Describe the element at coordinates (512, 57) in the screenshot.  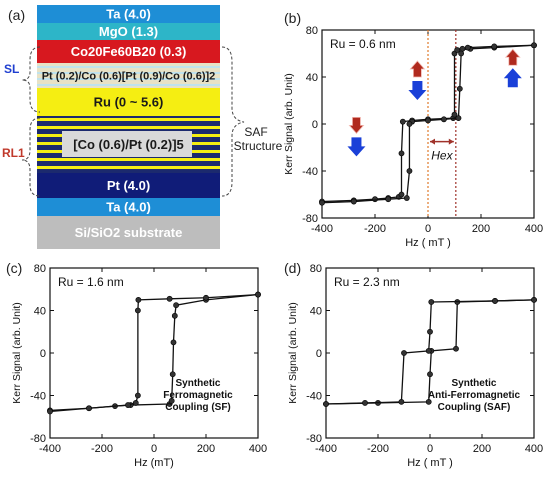
I see `pos-saturation-sl-arrow` at that location.